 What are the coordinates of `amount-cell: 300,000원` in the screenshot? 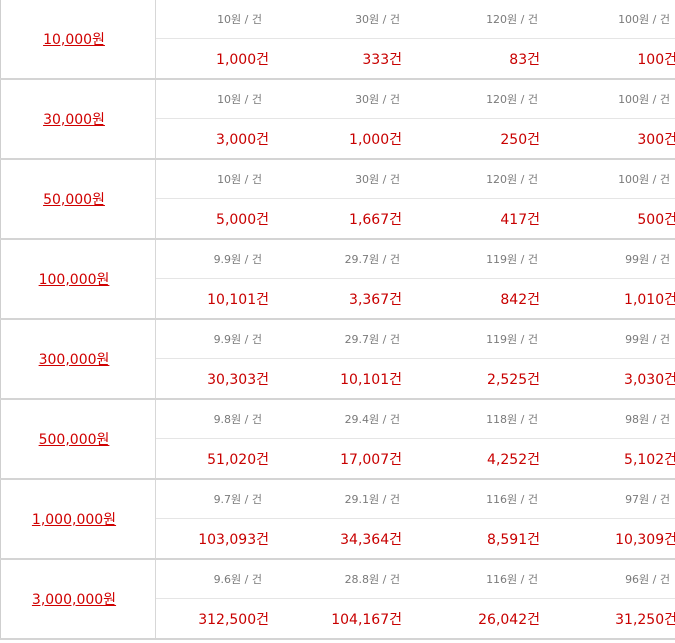 It's located at (78, 359).